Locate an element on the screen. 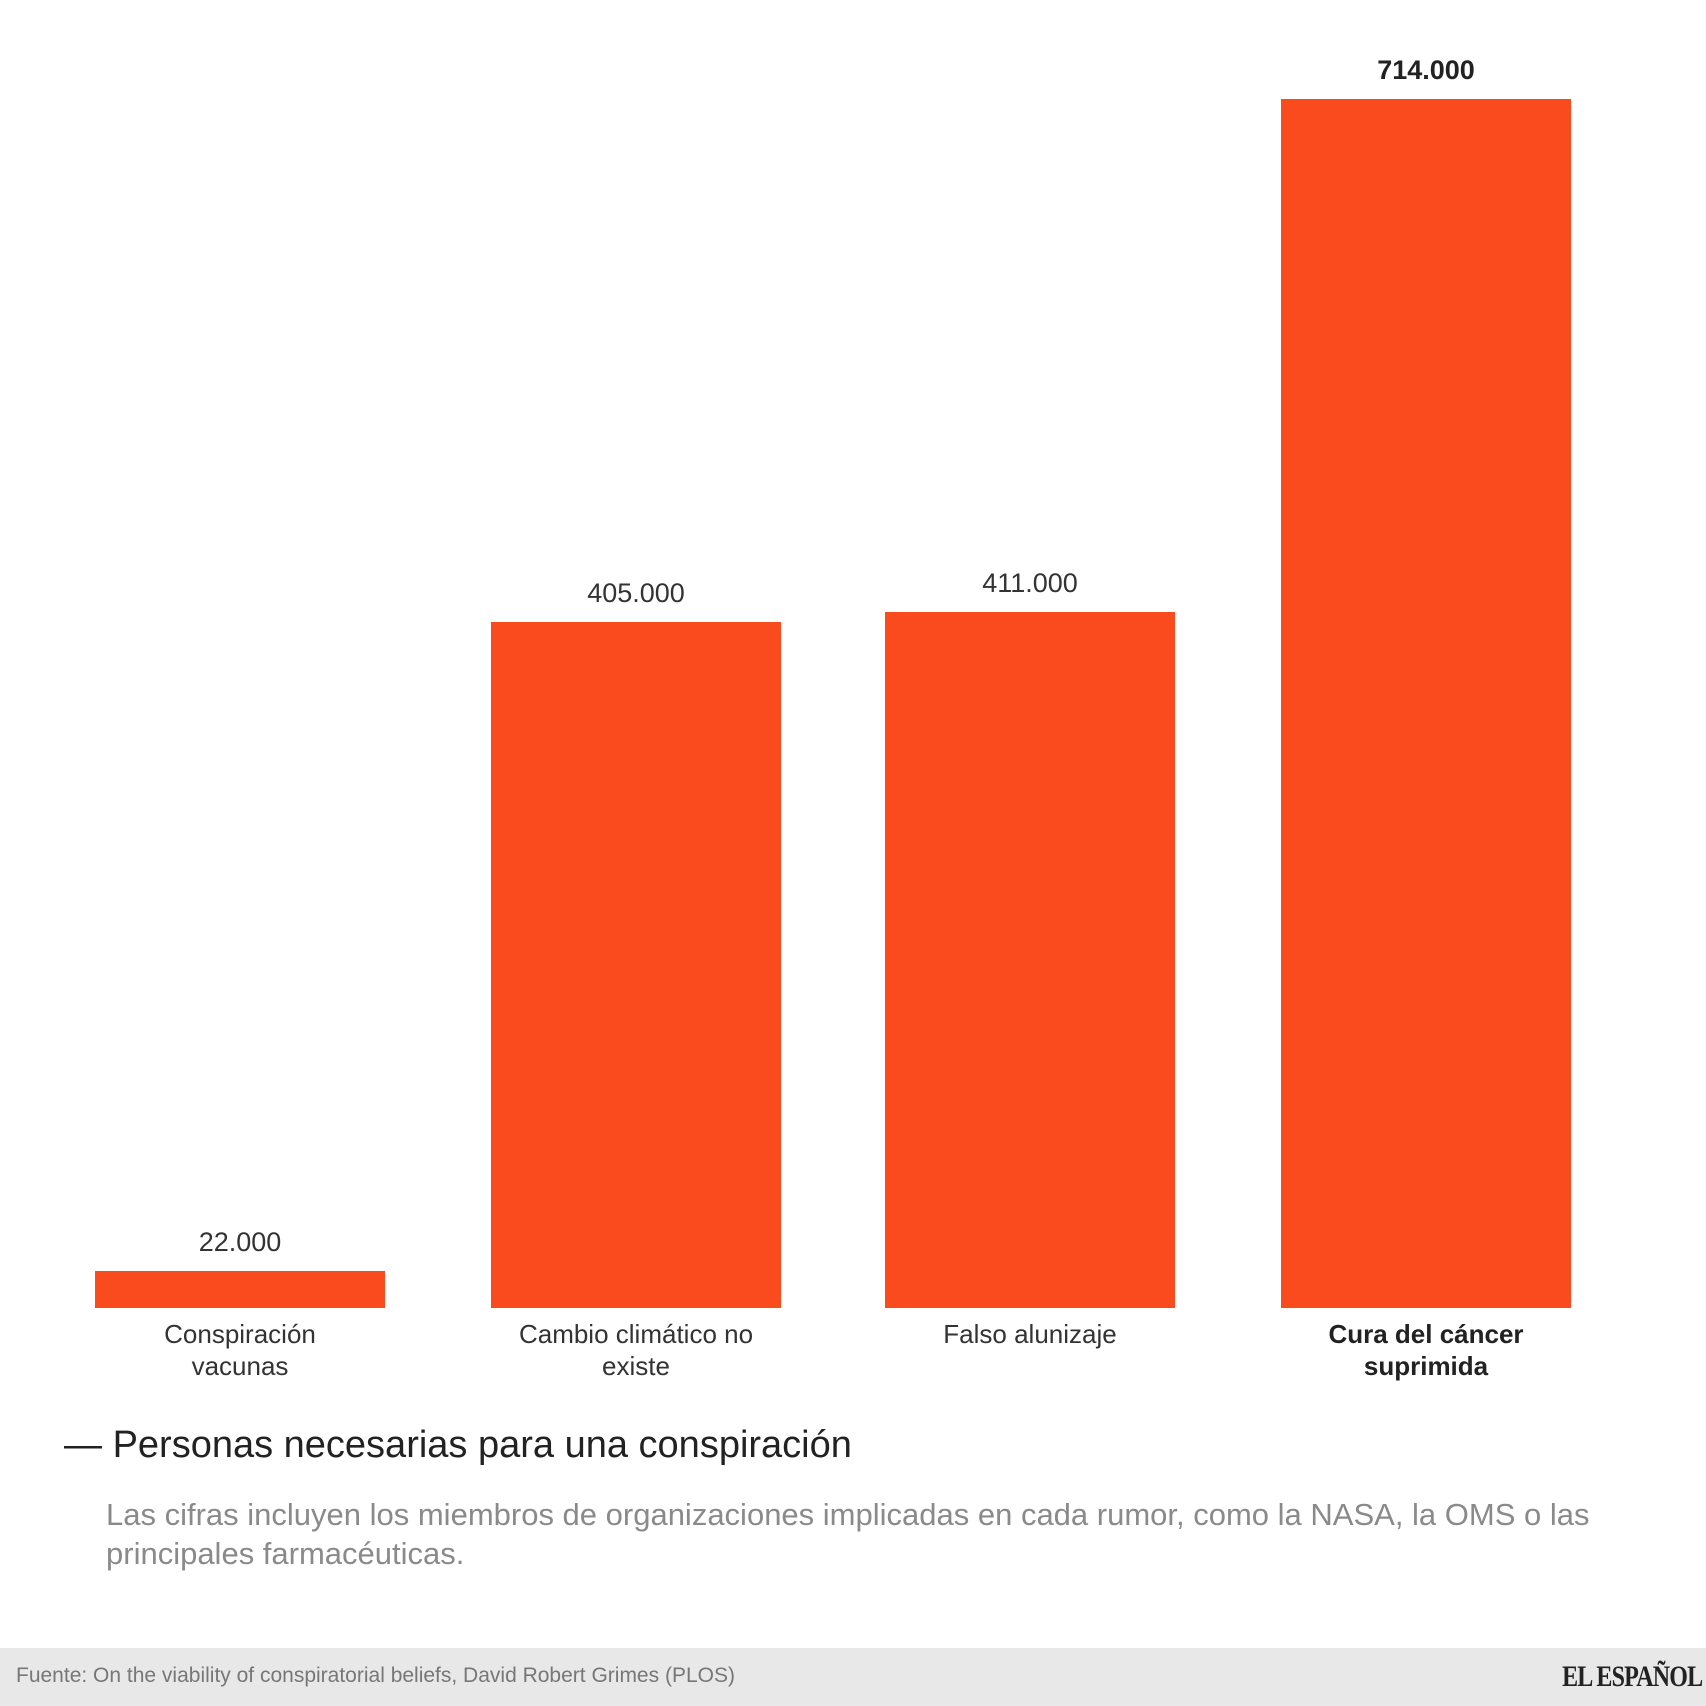 This screenshot has height=1706, width=1706. category-label-4: Cura del cáncer suprimida is located at coordinates (1426, 1350).